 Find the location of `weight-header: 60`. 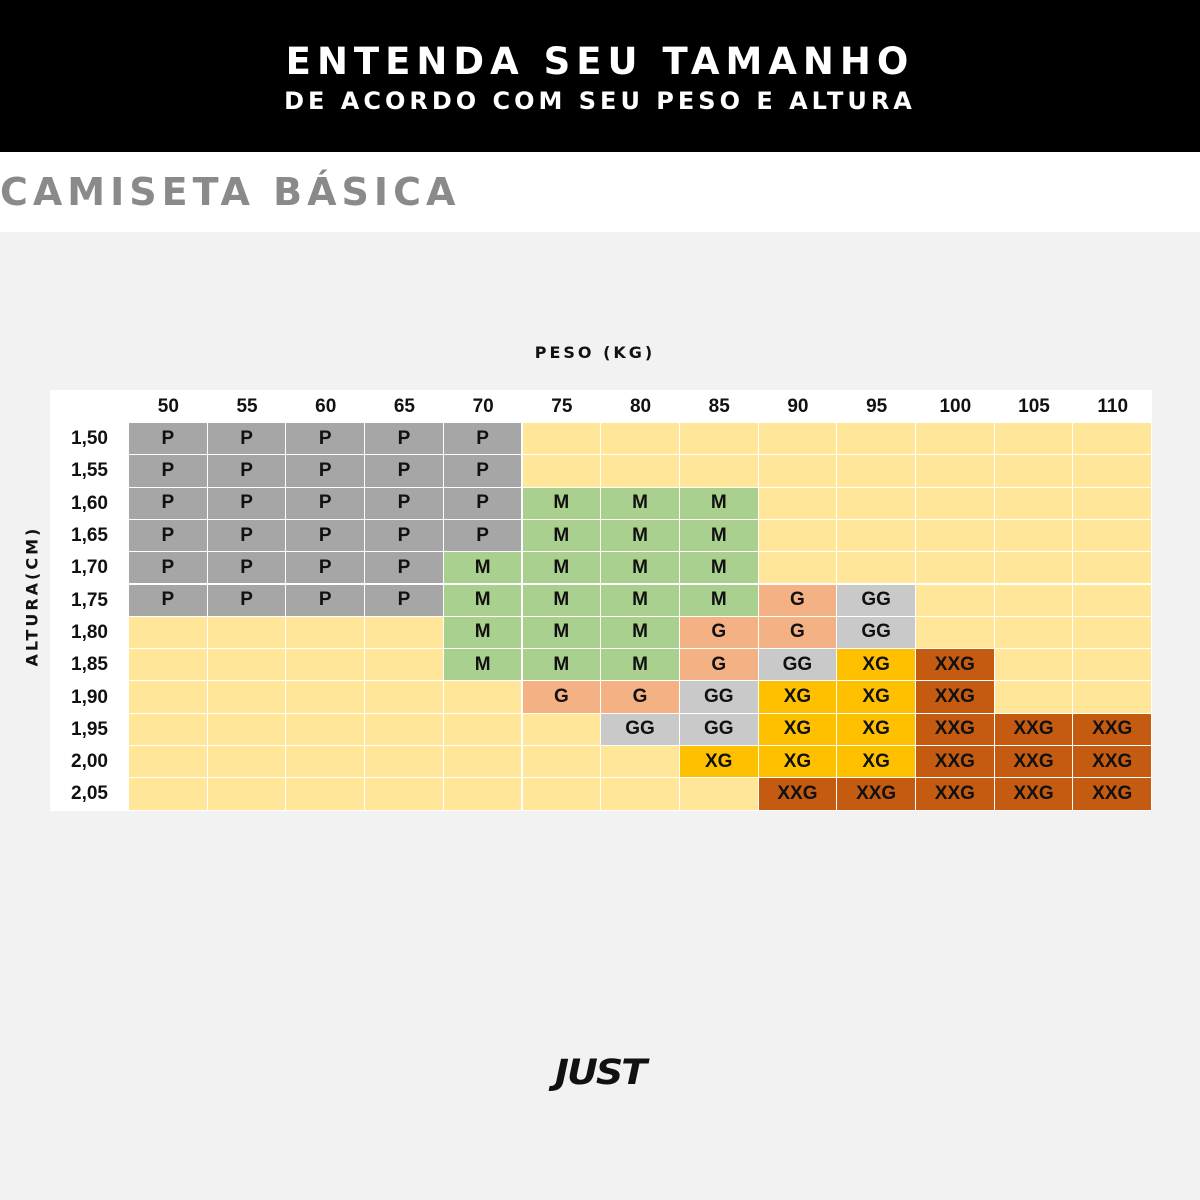

weight-header: 60 is located at coordinates (326, 406).